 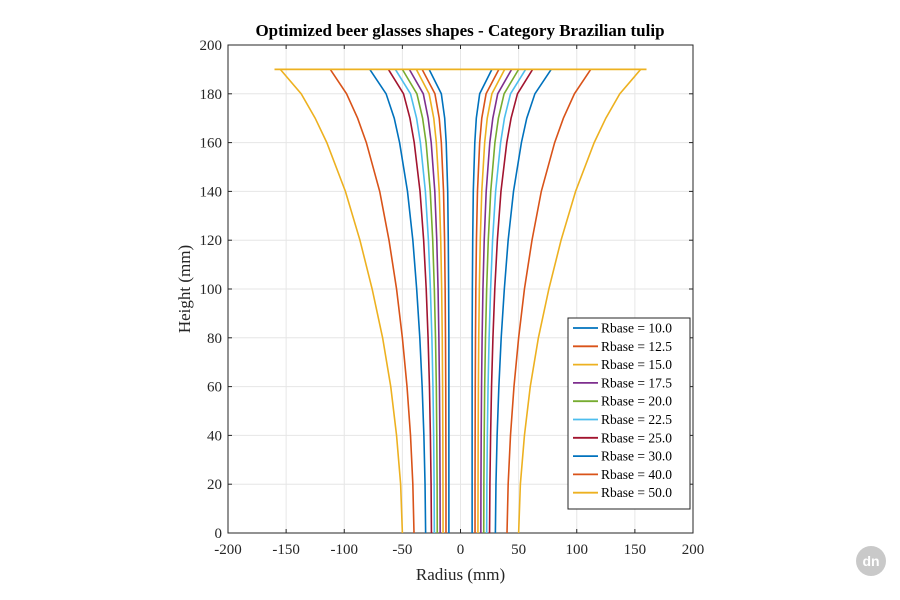 What do you see at coordinates (636, 419) in the screenshot?
I see `legend-label-5: Rbase = 22.5` at bounding box center [636, 419].